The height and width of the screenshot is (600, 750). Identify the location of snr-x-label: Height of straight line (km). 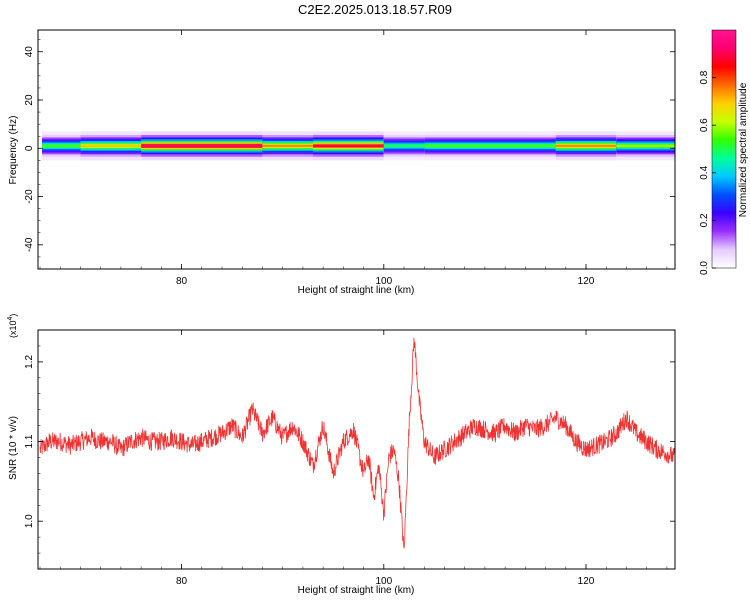
(356, 590).